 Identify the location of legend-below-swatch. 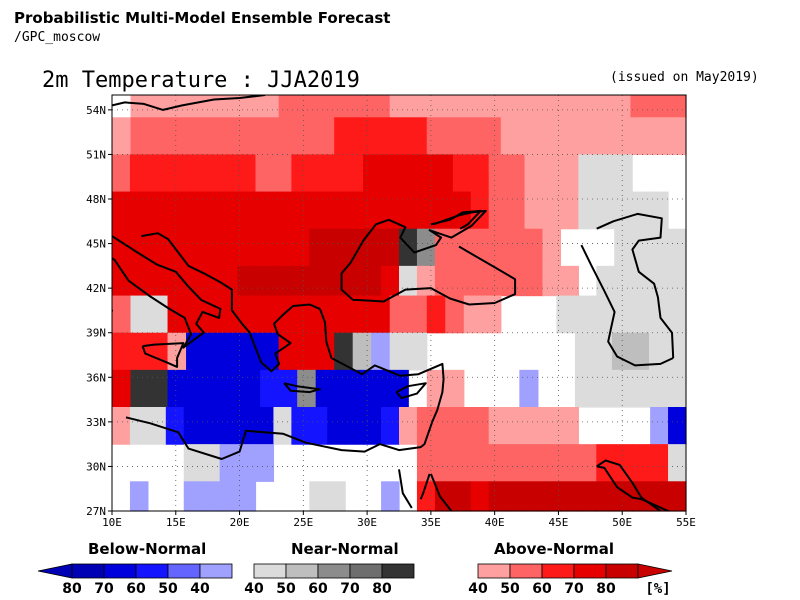
(184, 571).